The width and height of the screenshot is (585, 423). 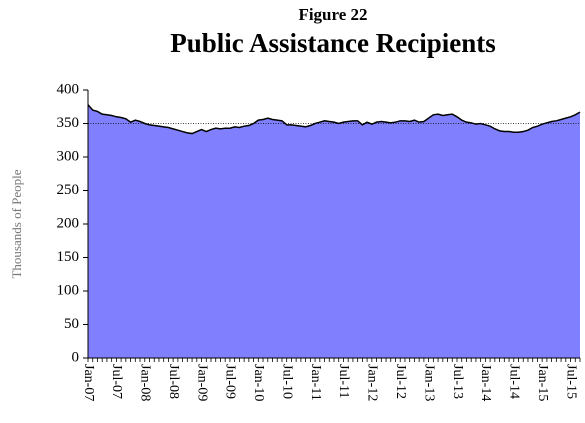 I want to click on y-tick-label: 200, so click(x=68, y=223).